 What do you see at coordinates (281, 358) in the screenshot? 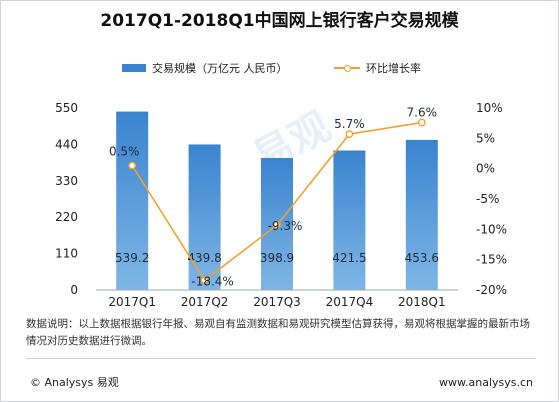
I see `footer-divider` at bounding box center [281, 358].